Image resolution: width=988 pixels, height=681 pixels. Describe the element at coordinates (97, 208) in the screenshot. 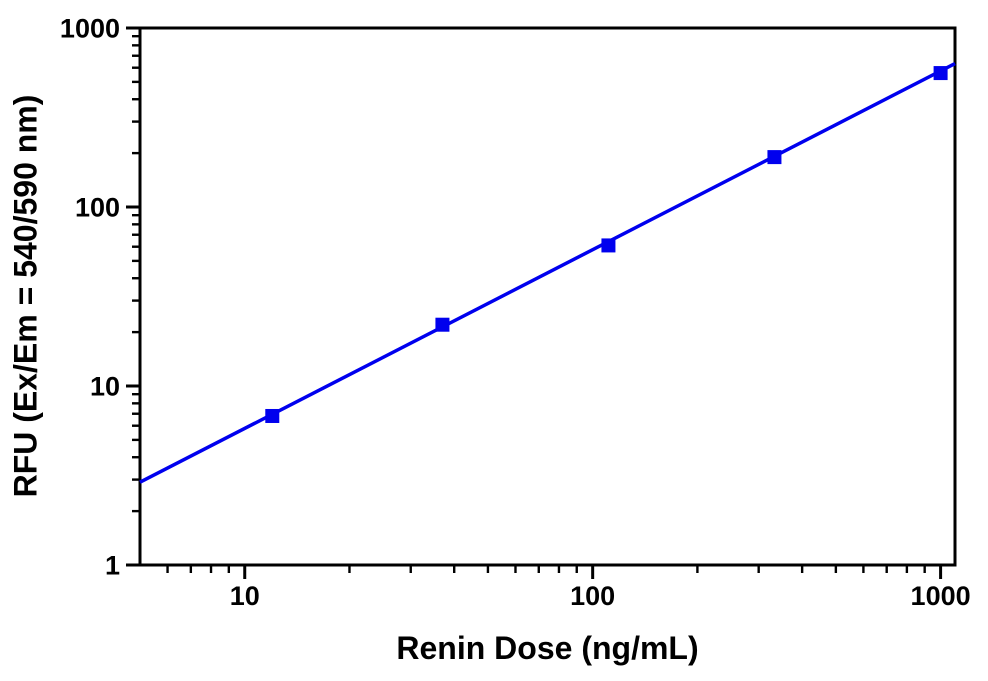

I see `y-tick-label: 100` at that location.